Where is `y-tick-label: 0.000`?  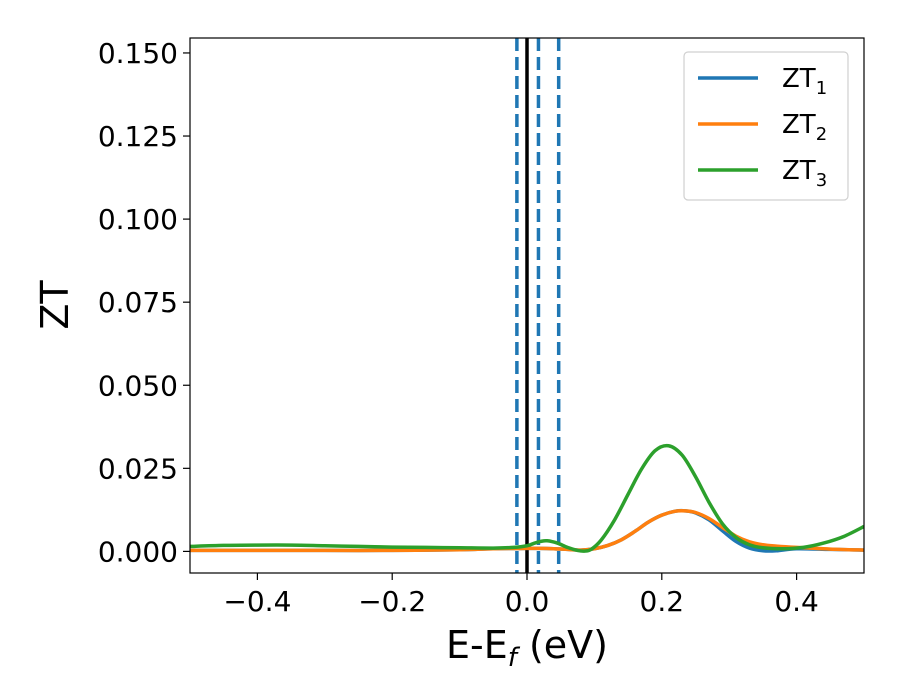 y-tick-label: 0.000 is located at coordinates (138, 551).